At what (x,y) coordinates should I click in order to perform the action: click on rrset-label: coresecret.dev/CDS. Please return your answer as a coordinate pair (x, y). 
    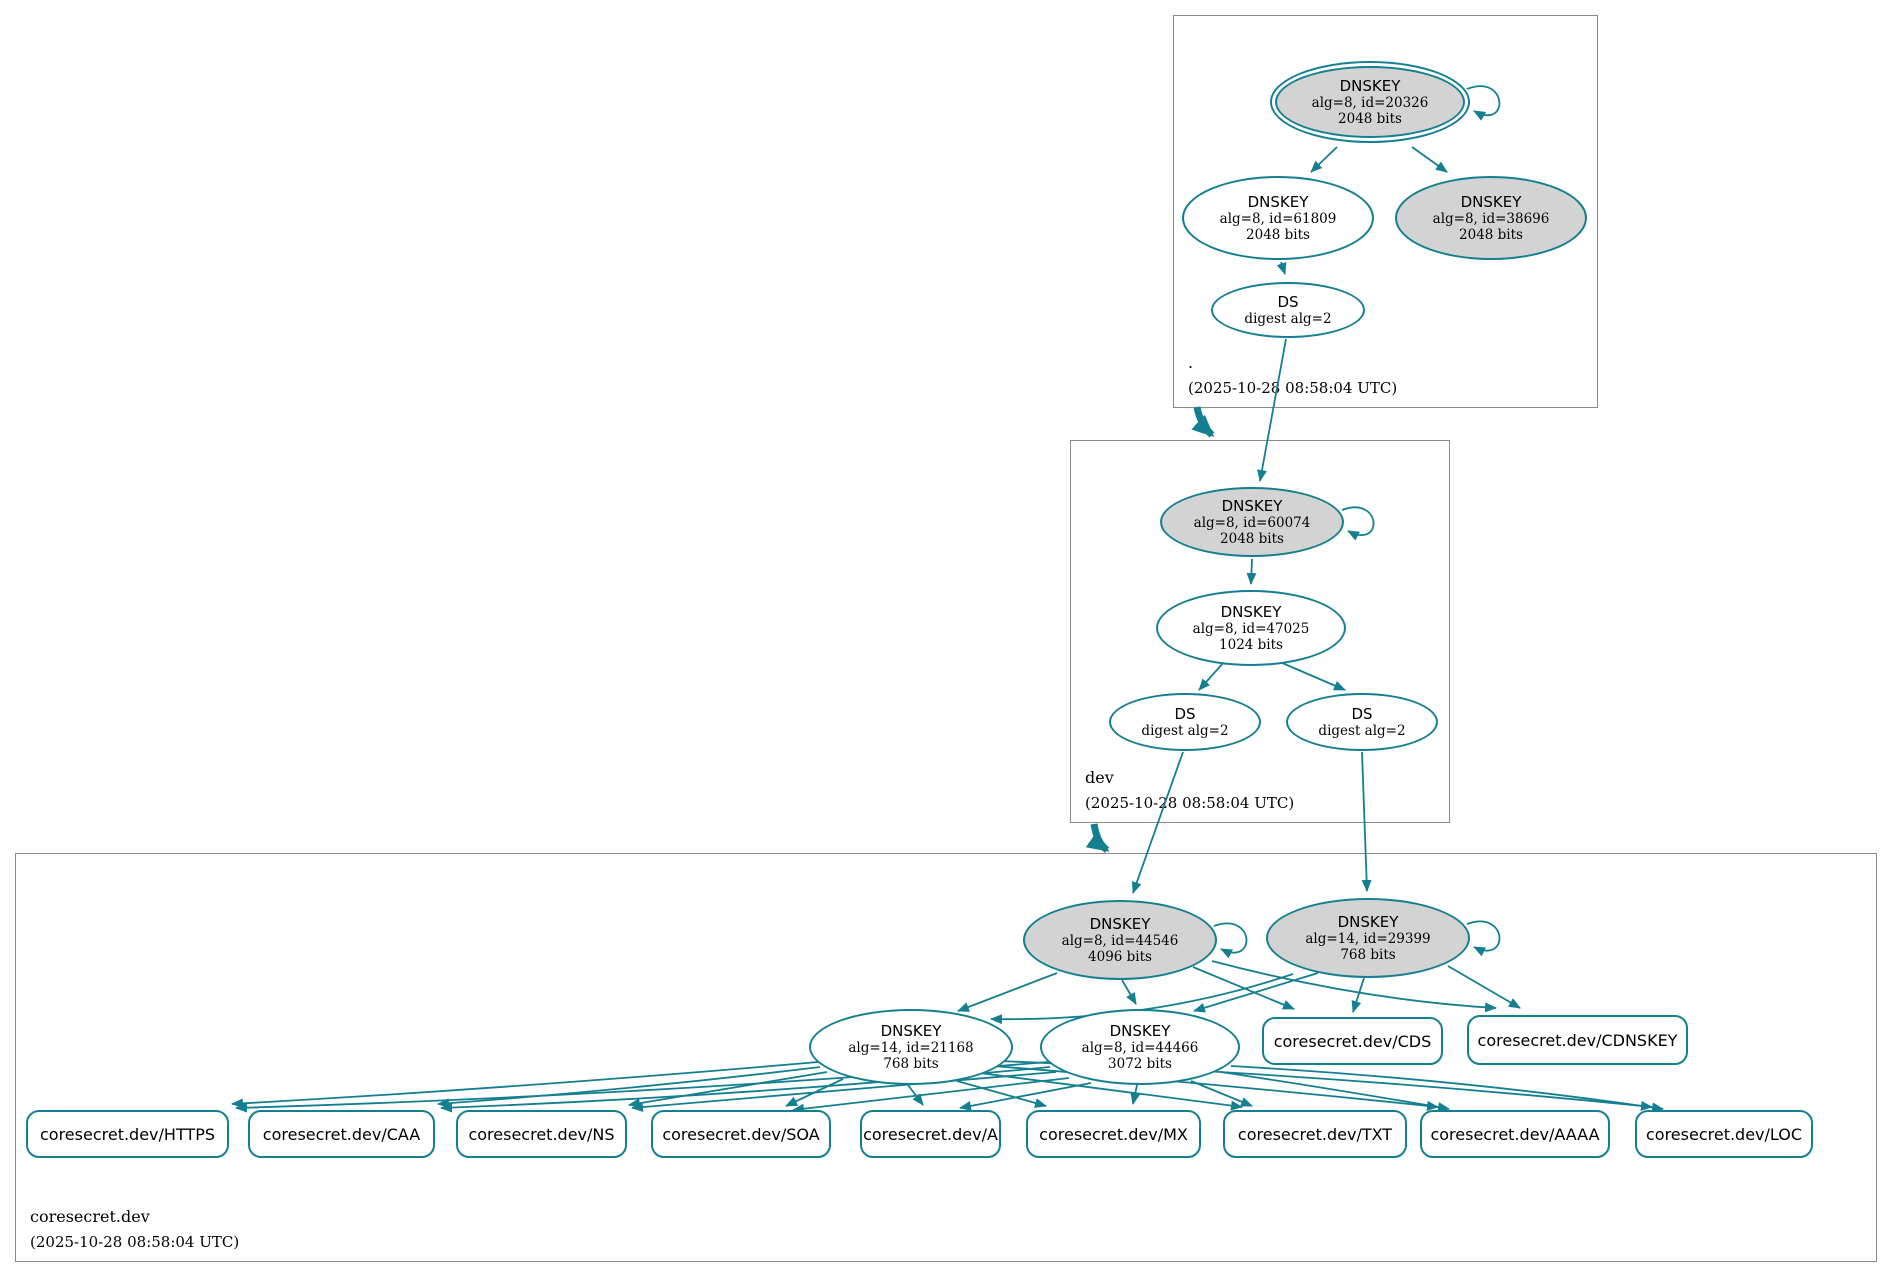
    Looking at the image, I should click on (1352, 1041).